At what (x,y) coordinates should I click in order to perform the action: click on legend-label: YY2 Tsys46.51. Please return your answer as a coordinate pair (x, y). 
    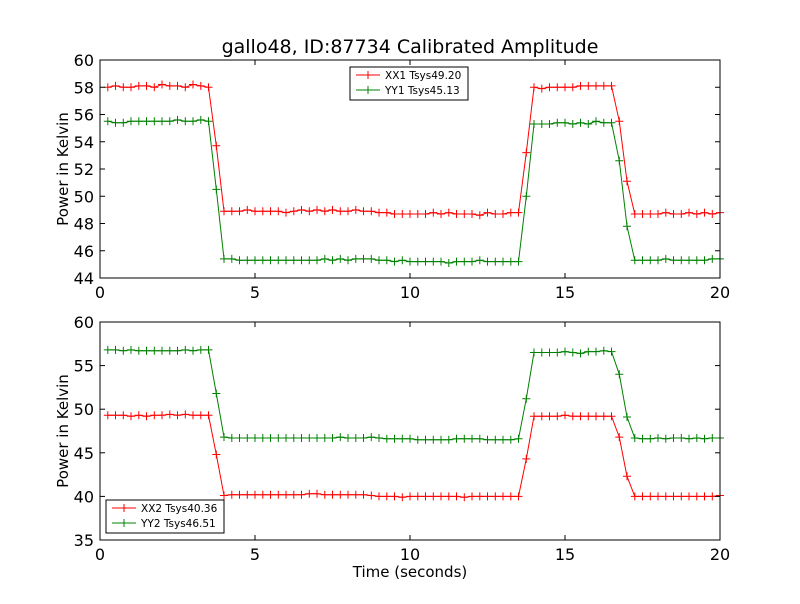
    Looking at the image, I should click on (178, 524).